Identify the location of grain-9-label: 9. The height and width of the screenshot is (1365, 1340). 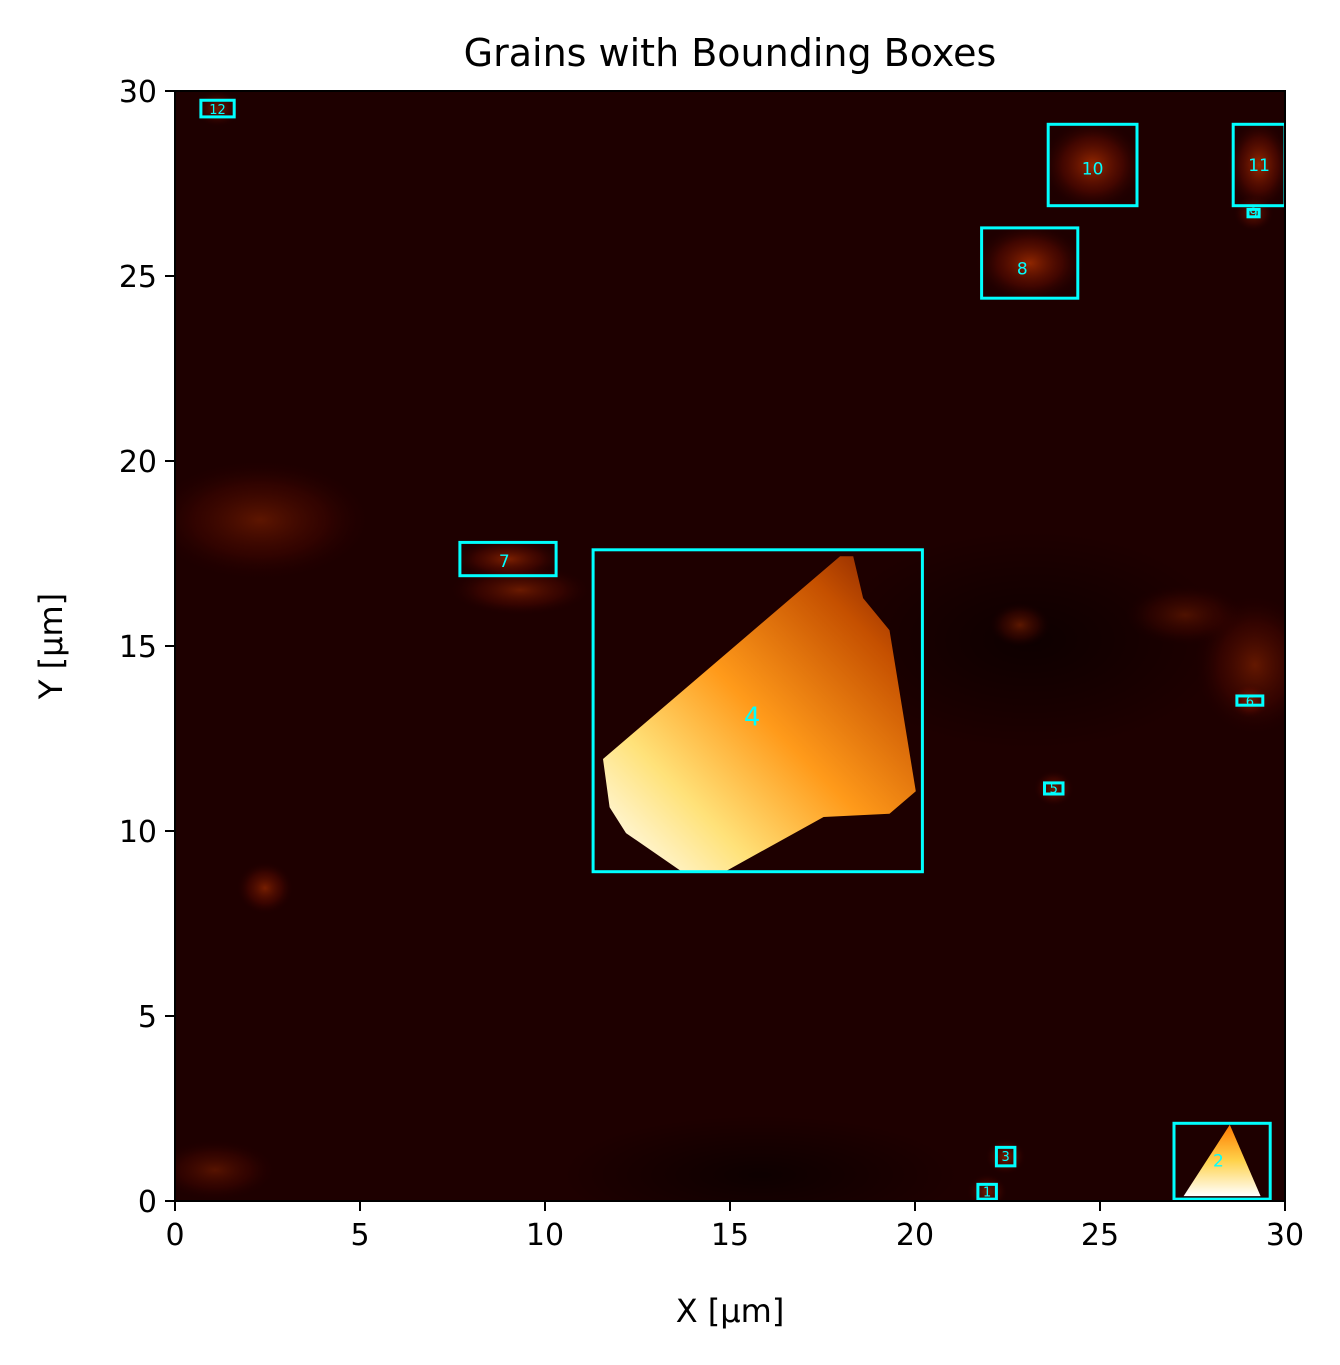
(1253, 214).